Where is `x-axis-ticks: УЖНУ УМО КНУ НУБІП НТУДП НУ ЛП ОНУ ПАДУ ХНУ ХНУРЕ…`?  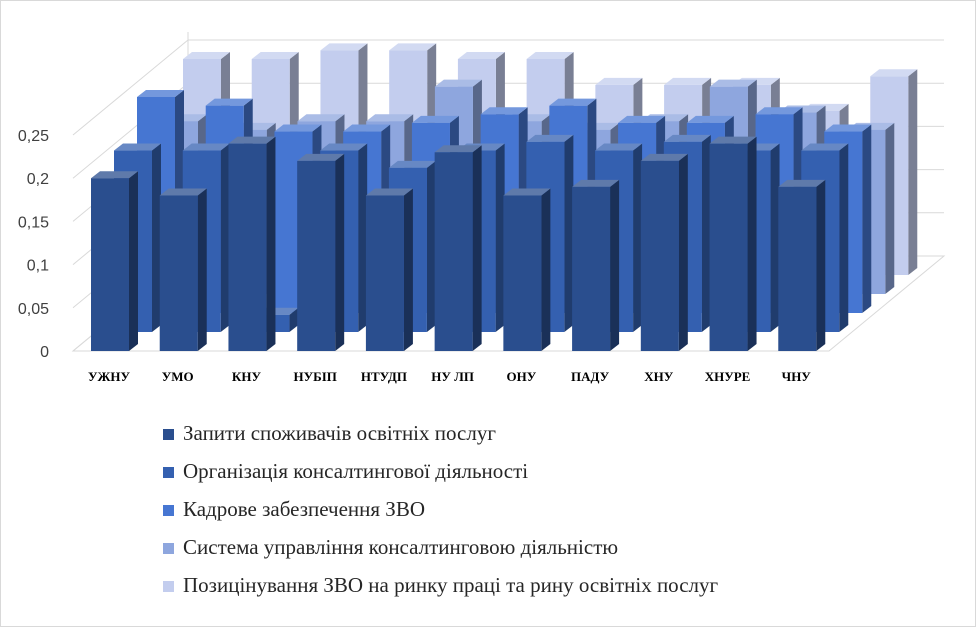
x-axis-ticks: УЖНУ УМО КНУ НУБІП НТУДП НУ ЛП ОНУ ПАДУ ХНУ ХНУРЕ… is located at coordinates (449, 376).